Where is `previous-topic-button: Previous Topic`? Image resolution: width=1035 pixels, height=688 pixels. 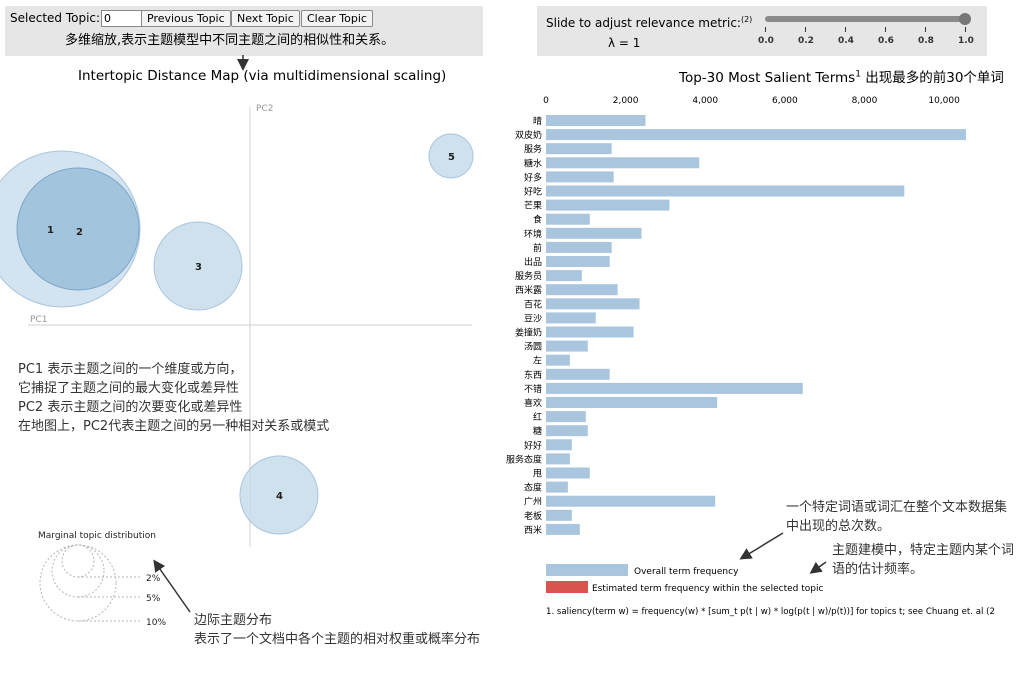
previous-topic-button: Previous Topic is located at coordinates (186, 18).